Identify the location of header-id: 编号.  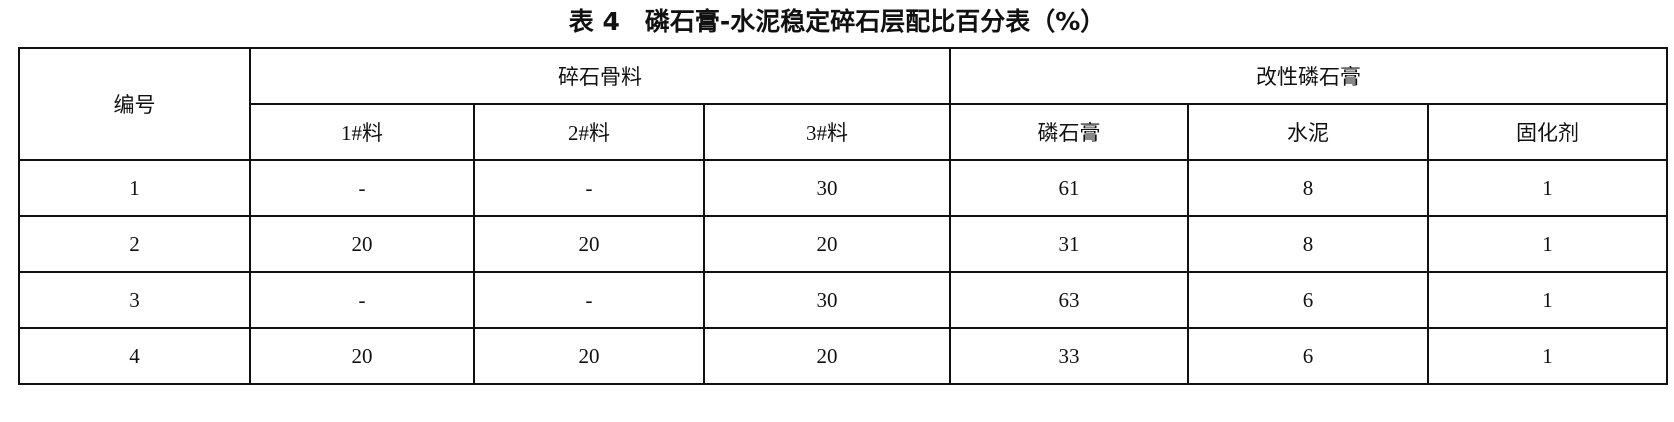
(134, 104).